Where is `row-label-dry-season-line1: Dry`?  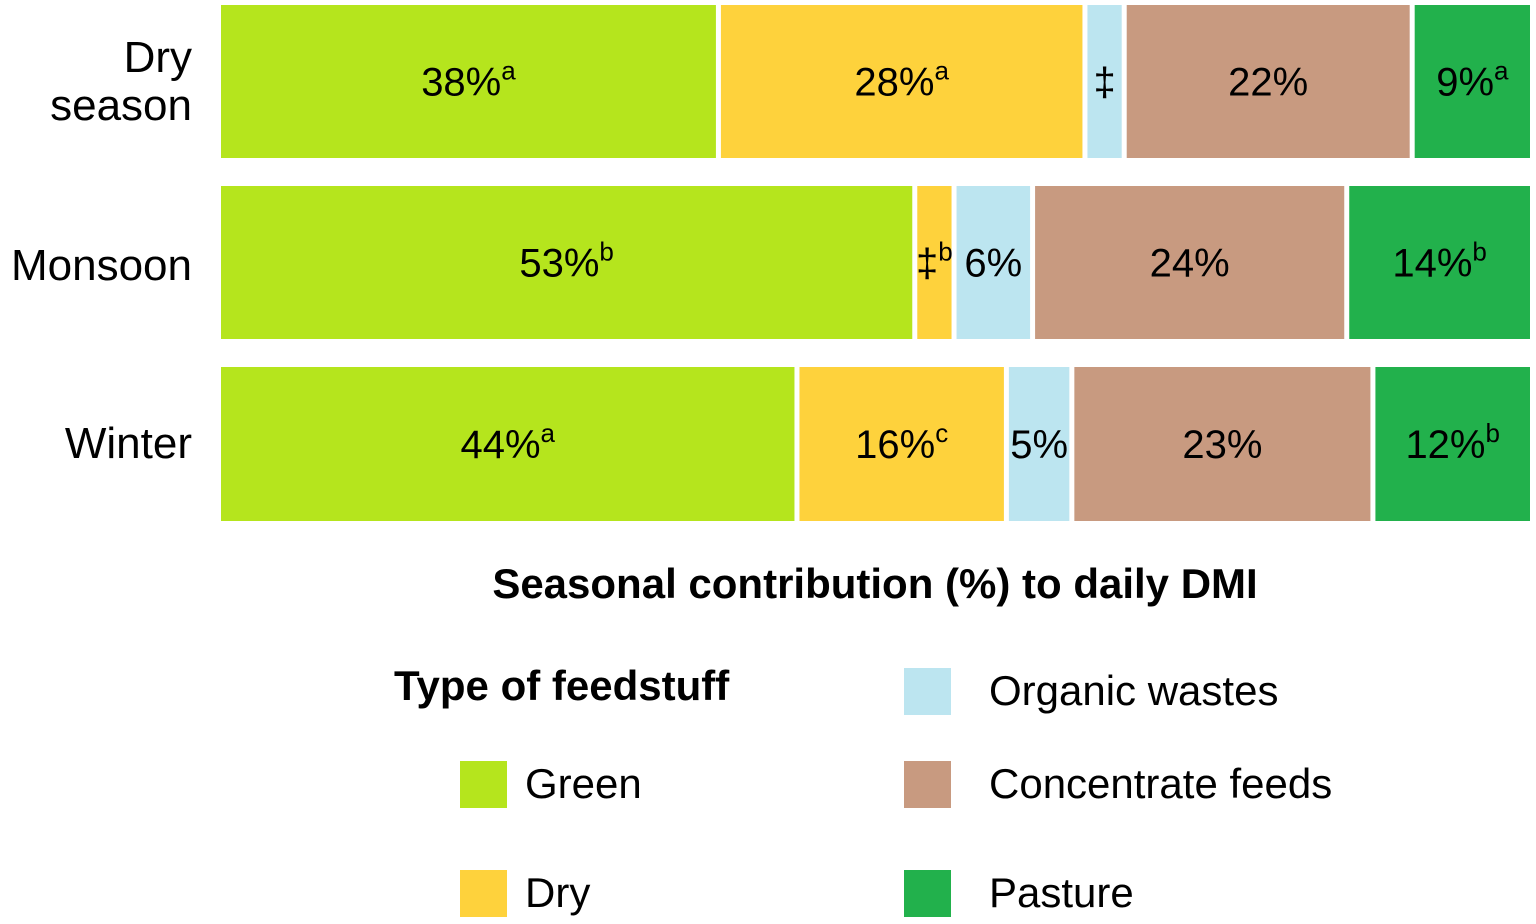
row-label-dry-season-line1: Dry is located at coordinates (157, 57).